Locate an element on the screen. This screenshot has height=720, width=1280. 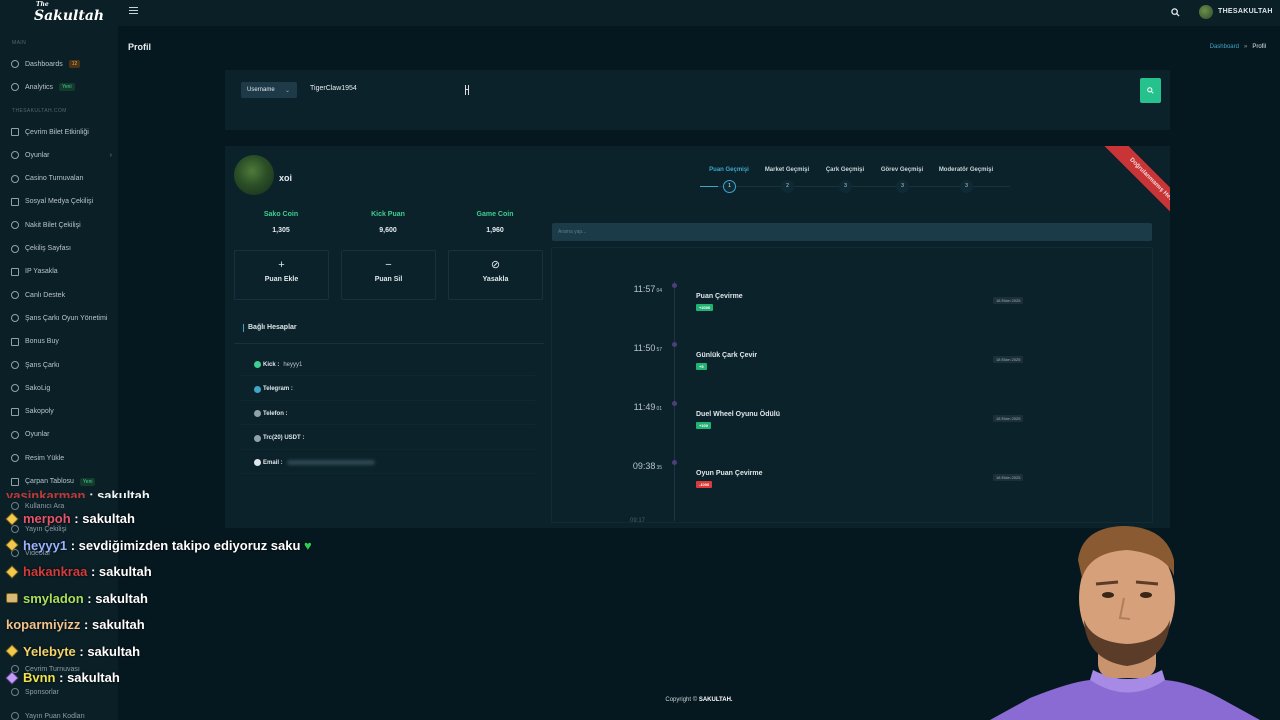
sidebar-item: Casino Turnuvaları is located at coordinates (59, 179).